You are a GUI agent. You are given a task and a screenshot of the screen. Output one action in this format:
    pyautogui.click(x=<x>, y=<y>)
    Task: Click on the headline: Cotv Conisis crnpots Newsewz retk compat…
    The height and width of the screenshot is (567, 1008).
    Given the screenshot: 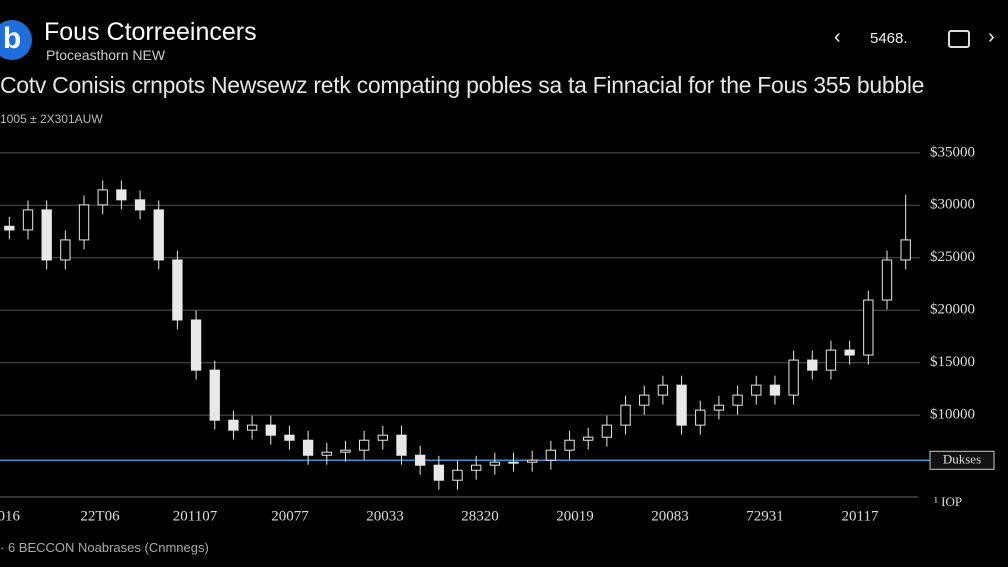 What is the action you would take?
    pyautogui.click(x=462, y=85)
    